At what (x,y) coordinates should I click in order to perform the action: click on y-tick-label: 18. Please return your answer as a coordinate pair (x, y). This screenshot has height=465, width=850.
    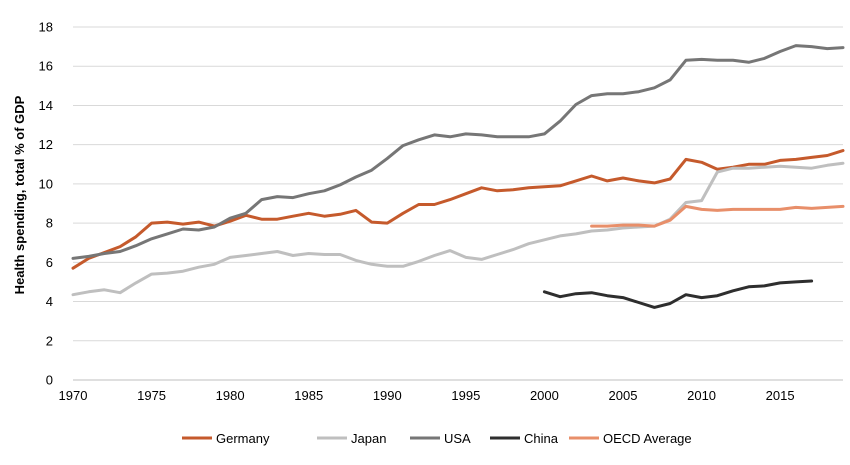
    Looking at the image, I should click on (46, 27).